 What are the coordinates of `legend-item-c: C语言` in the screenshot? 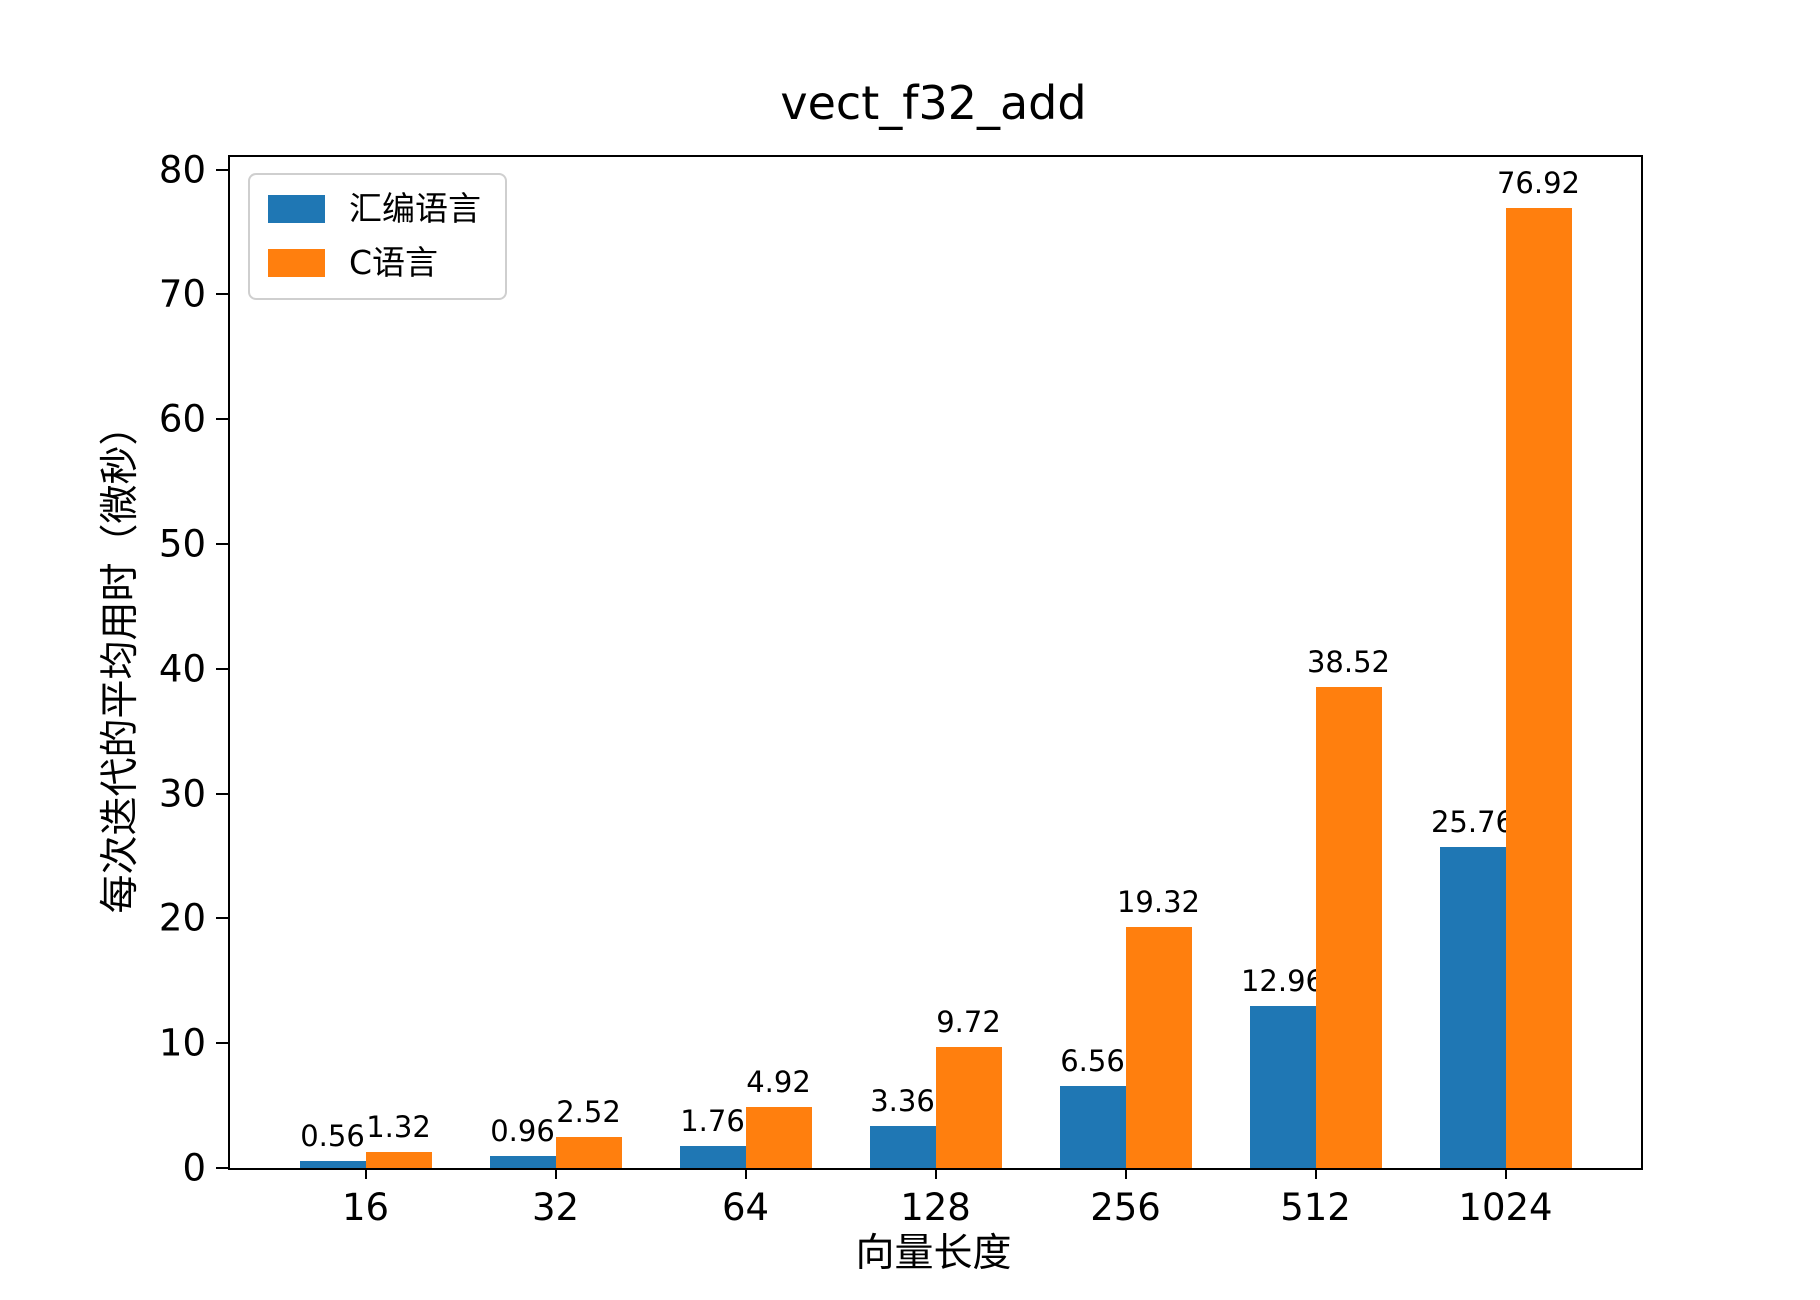 It's located at (374, 263).